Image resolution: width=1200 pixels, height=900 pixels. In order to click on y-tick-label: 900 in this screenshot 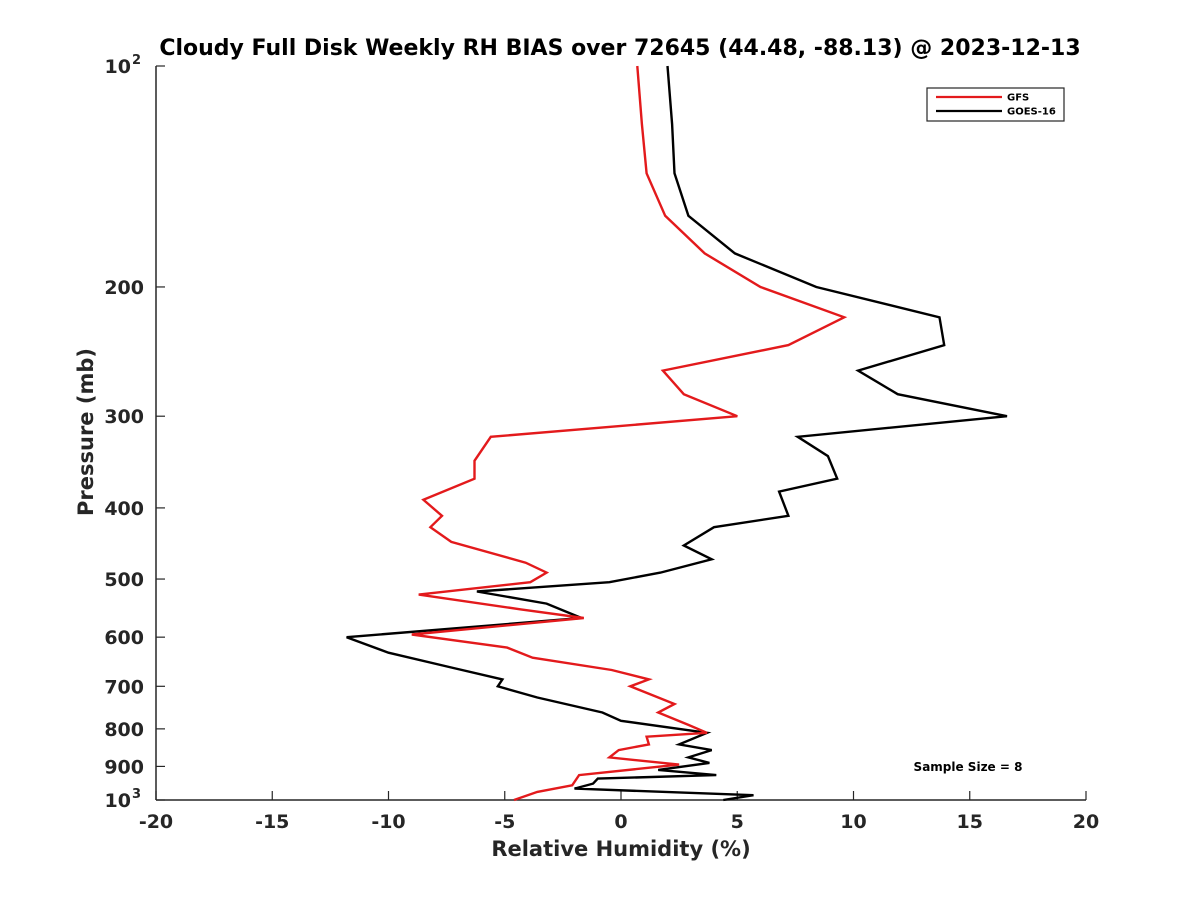, I will do `click(124, 767)`.